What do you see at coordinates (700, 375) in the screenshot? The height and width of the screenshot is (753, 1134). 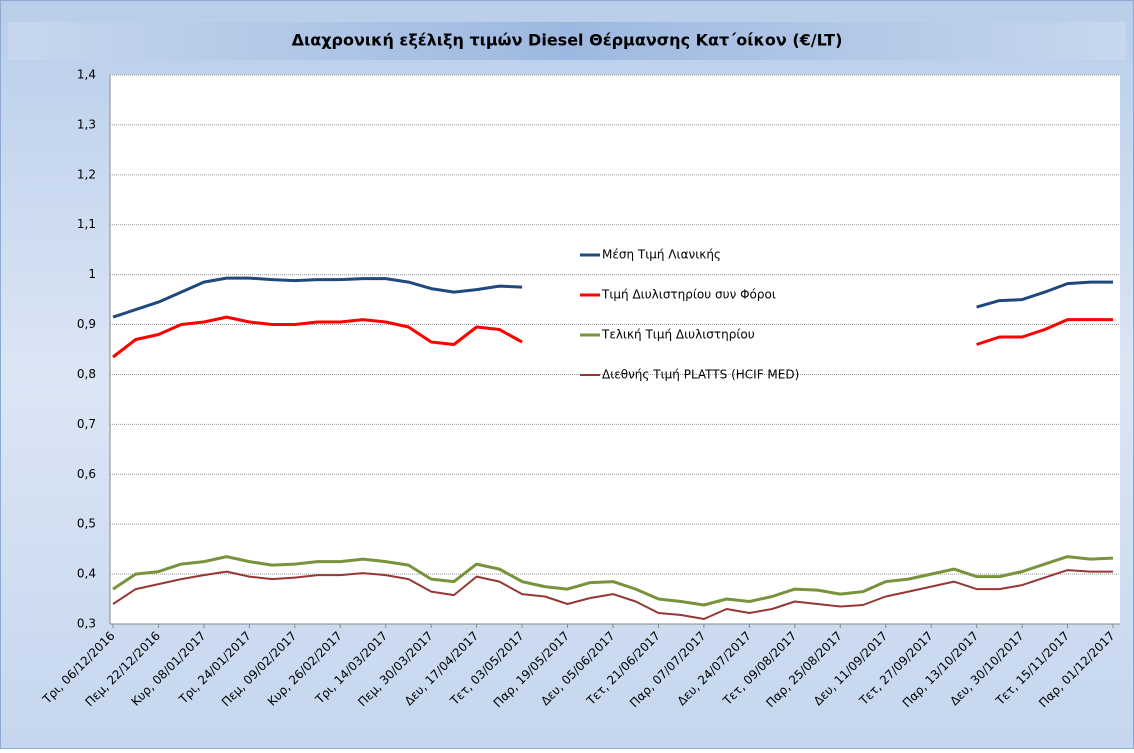 I see `legend-label: Διεθνής Τιμή PLATTS (HCIF MED)` at bounding box center [700, 375].